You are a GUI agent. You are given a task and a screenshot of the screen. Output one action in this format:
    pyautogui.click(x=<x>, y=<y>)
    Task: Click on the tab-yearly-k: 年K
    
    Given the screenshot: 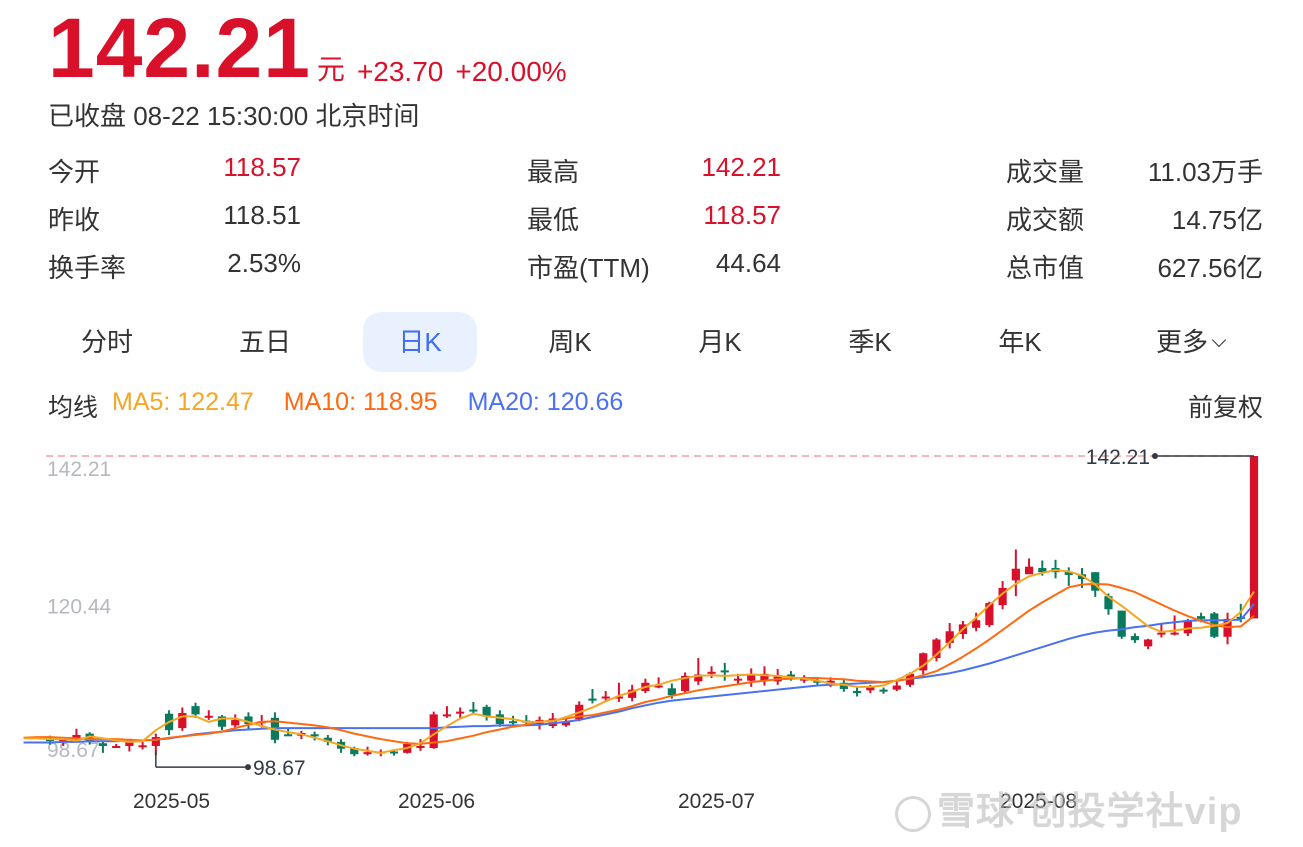 What is the action you would take?
    pyautogui.click(x=1020, y=342)
    